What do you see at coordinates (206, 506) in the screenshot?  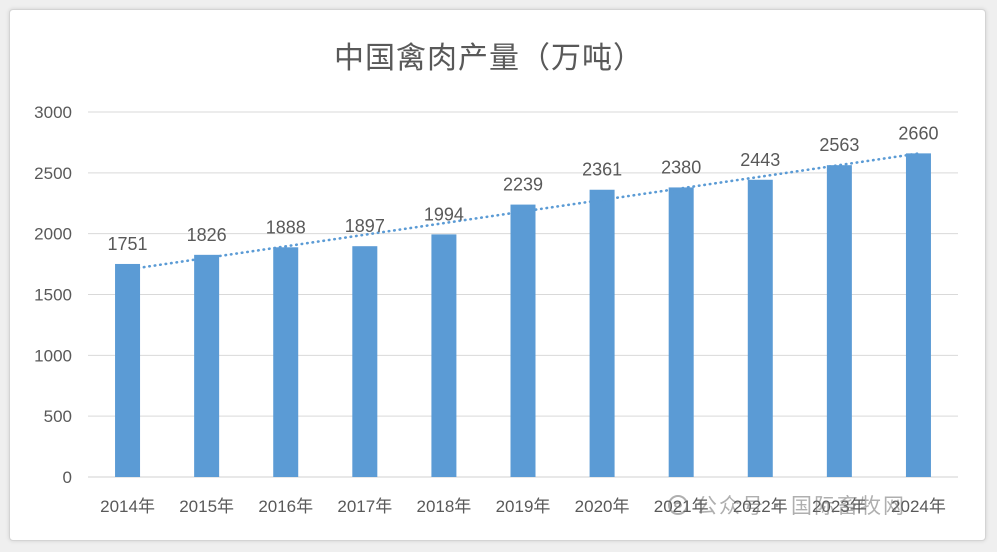 I see `x-tick-label: 2015年` at bounding box center [206, 506].